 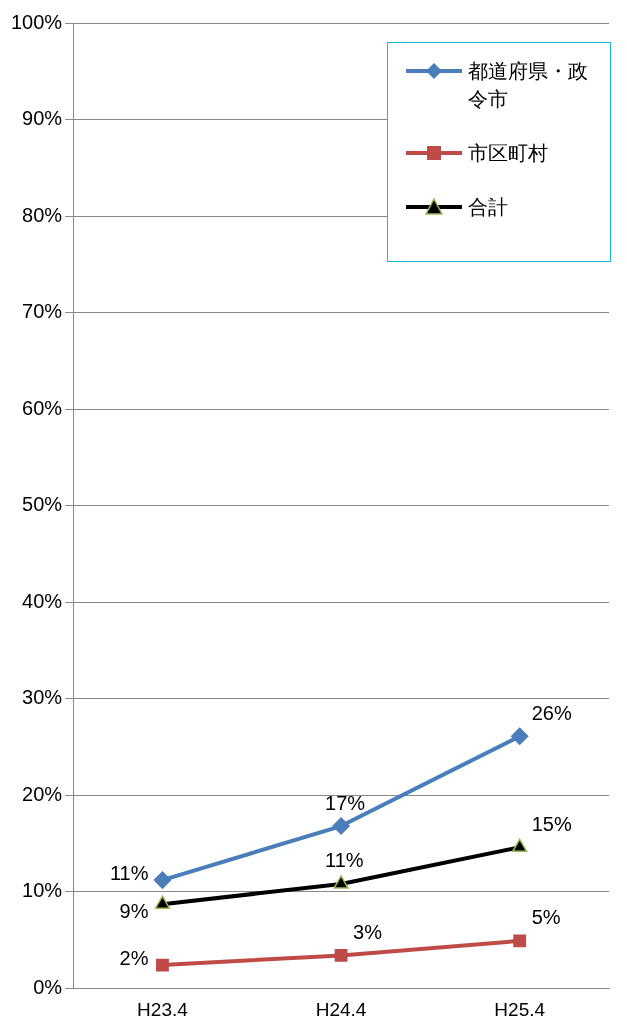 What do you see at coordinates (488, 207) in the screenshot?
I see `legend-label: 合計` at bounding box center [488, 207].